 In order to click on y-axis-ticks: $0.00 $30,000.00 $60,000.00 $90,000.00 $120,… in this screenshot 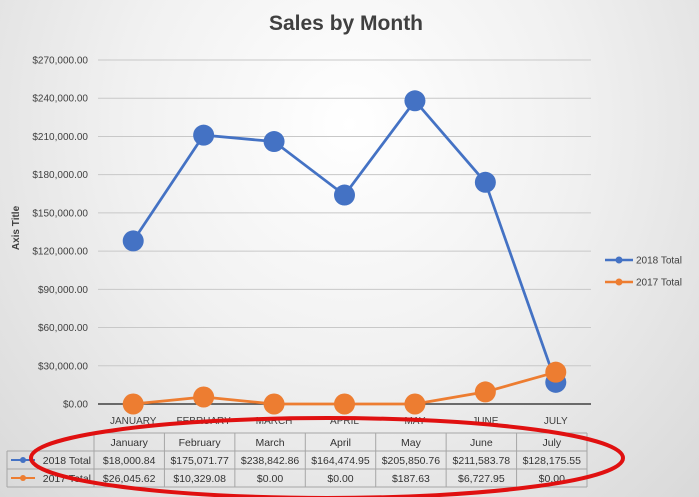, I will do `click(60, 233)`.